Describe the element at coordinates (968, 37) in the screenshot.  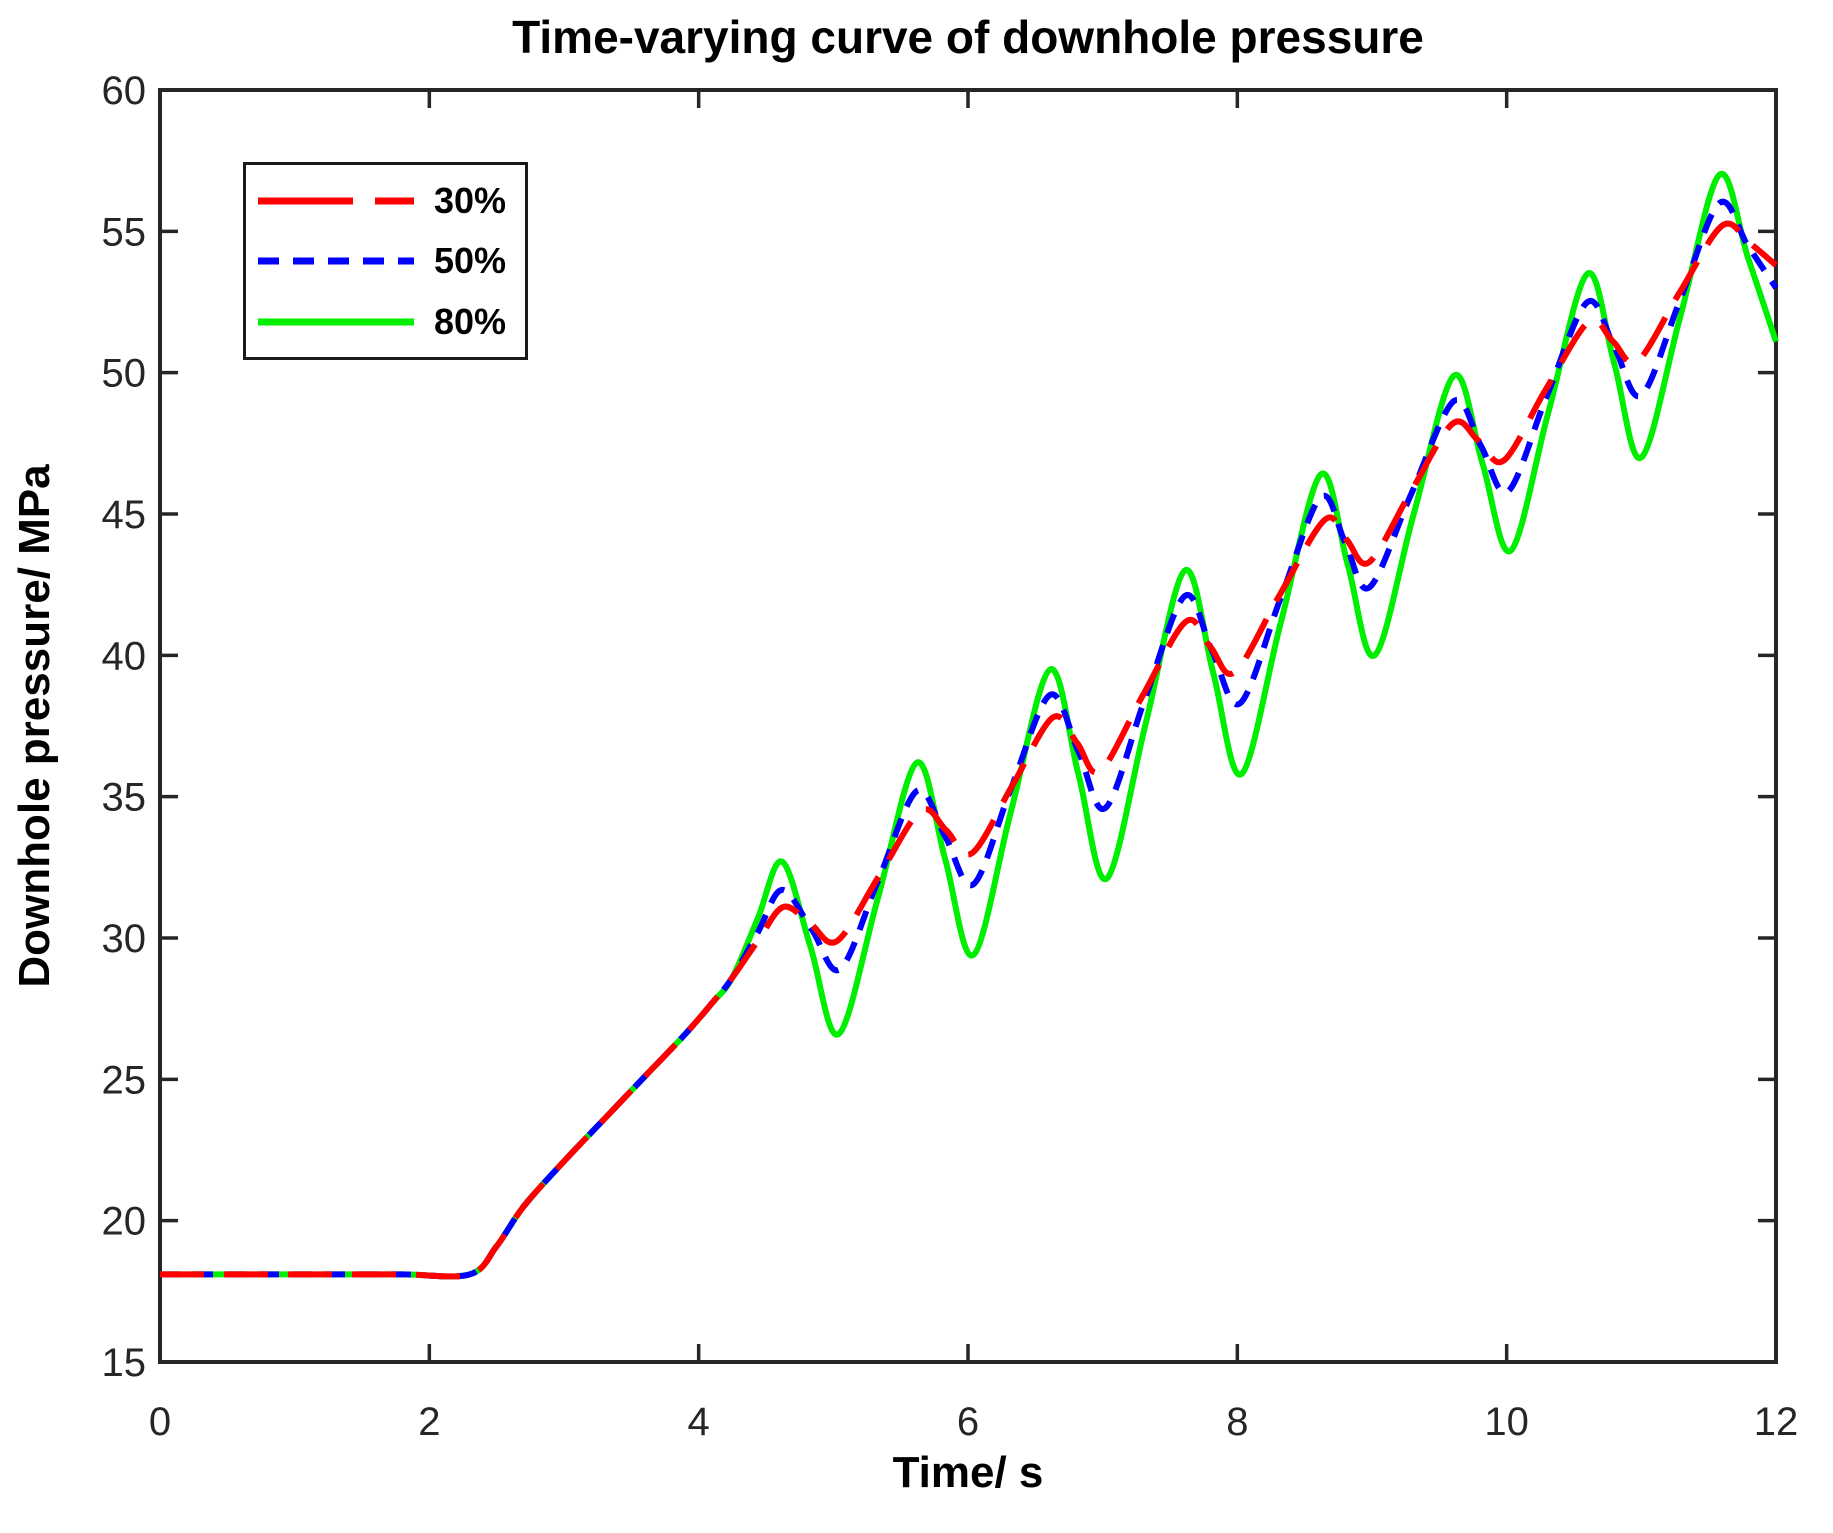
I see `chart-title: Time-varying curve of downhole pressure` at that location.